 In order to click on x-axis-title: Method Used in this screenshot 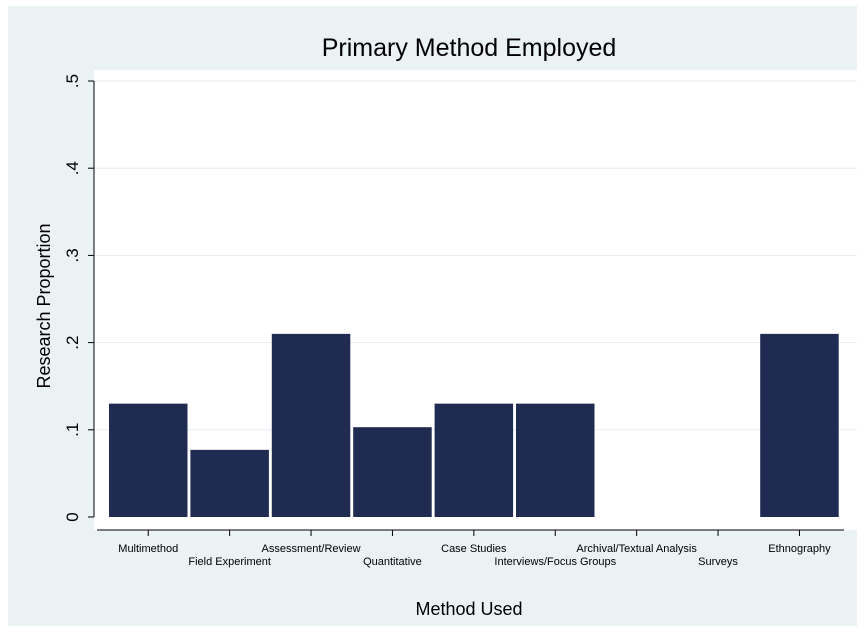, I will do `click(468, 609)`.